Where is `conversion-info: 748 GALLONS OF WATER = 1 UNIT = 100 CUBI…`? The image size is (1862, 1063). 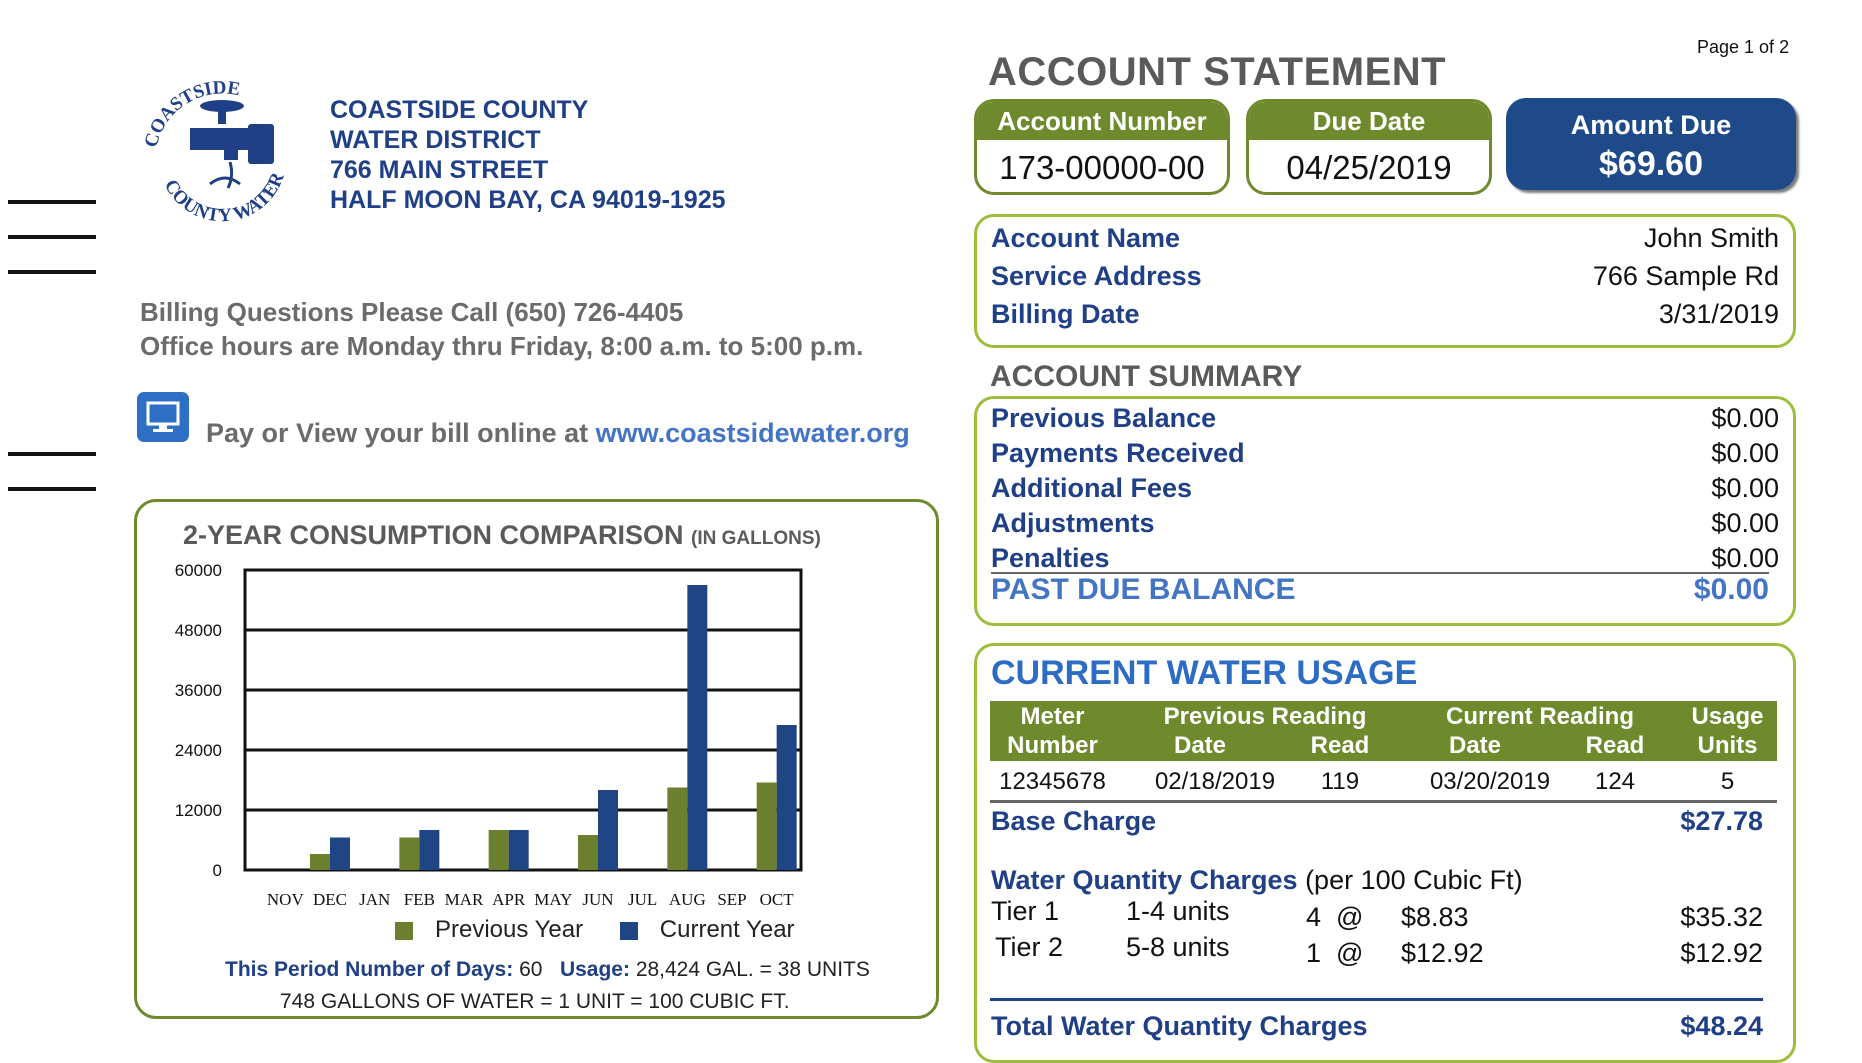 conversion-info: 748 GALLONS OF WATER = 1 UNIT = 100 CUBI… is located at coordinates (535, 1001).